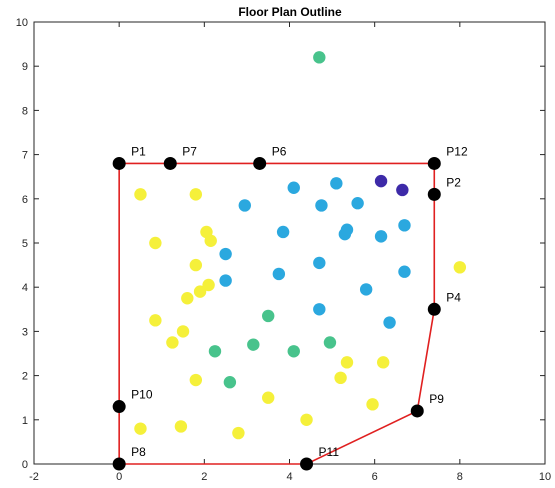 The image size is (555, 488). I want to click on vertex-label: P6, so click(279, 151).